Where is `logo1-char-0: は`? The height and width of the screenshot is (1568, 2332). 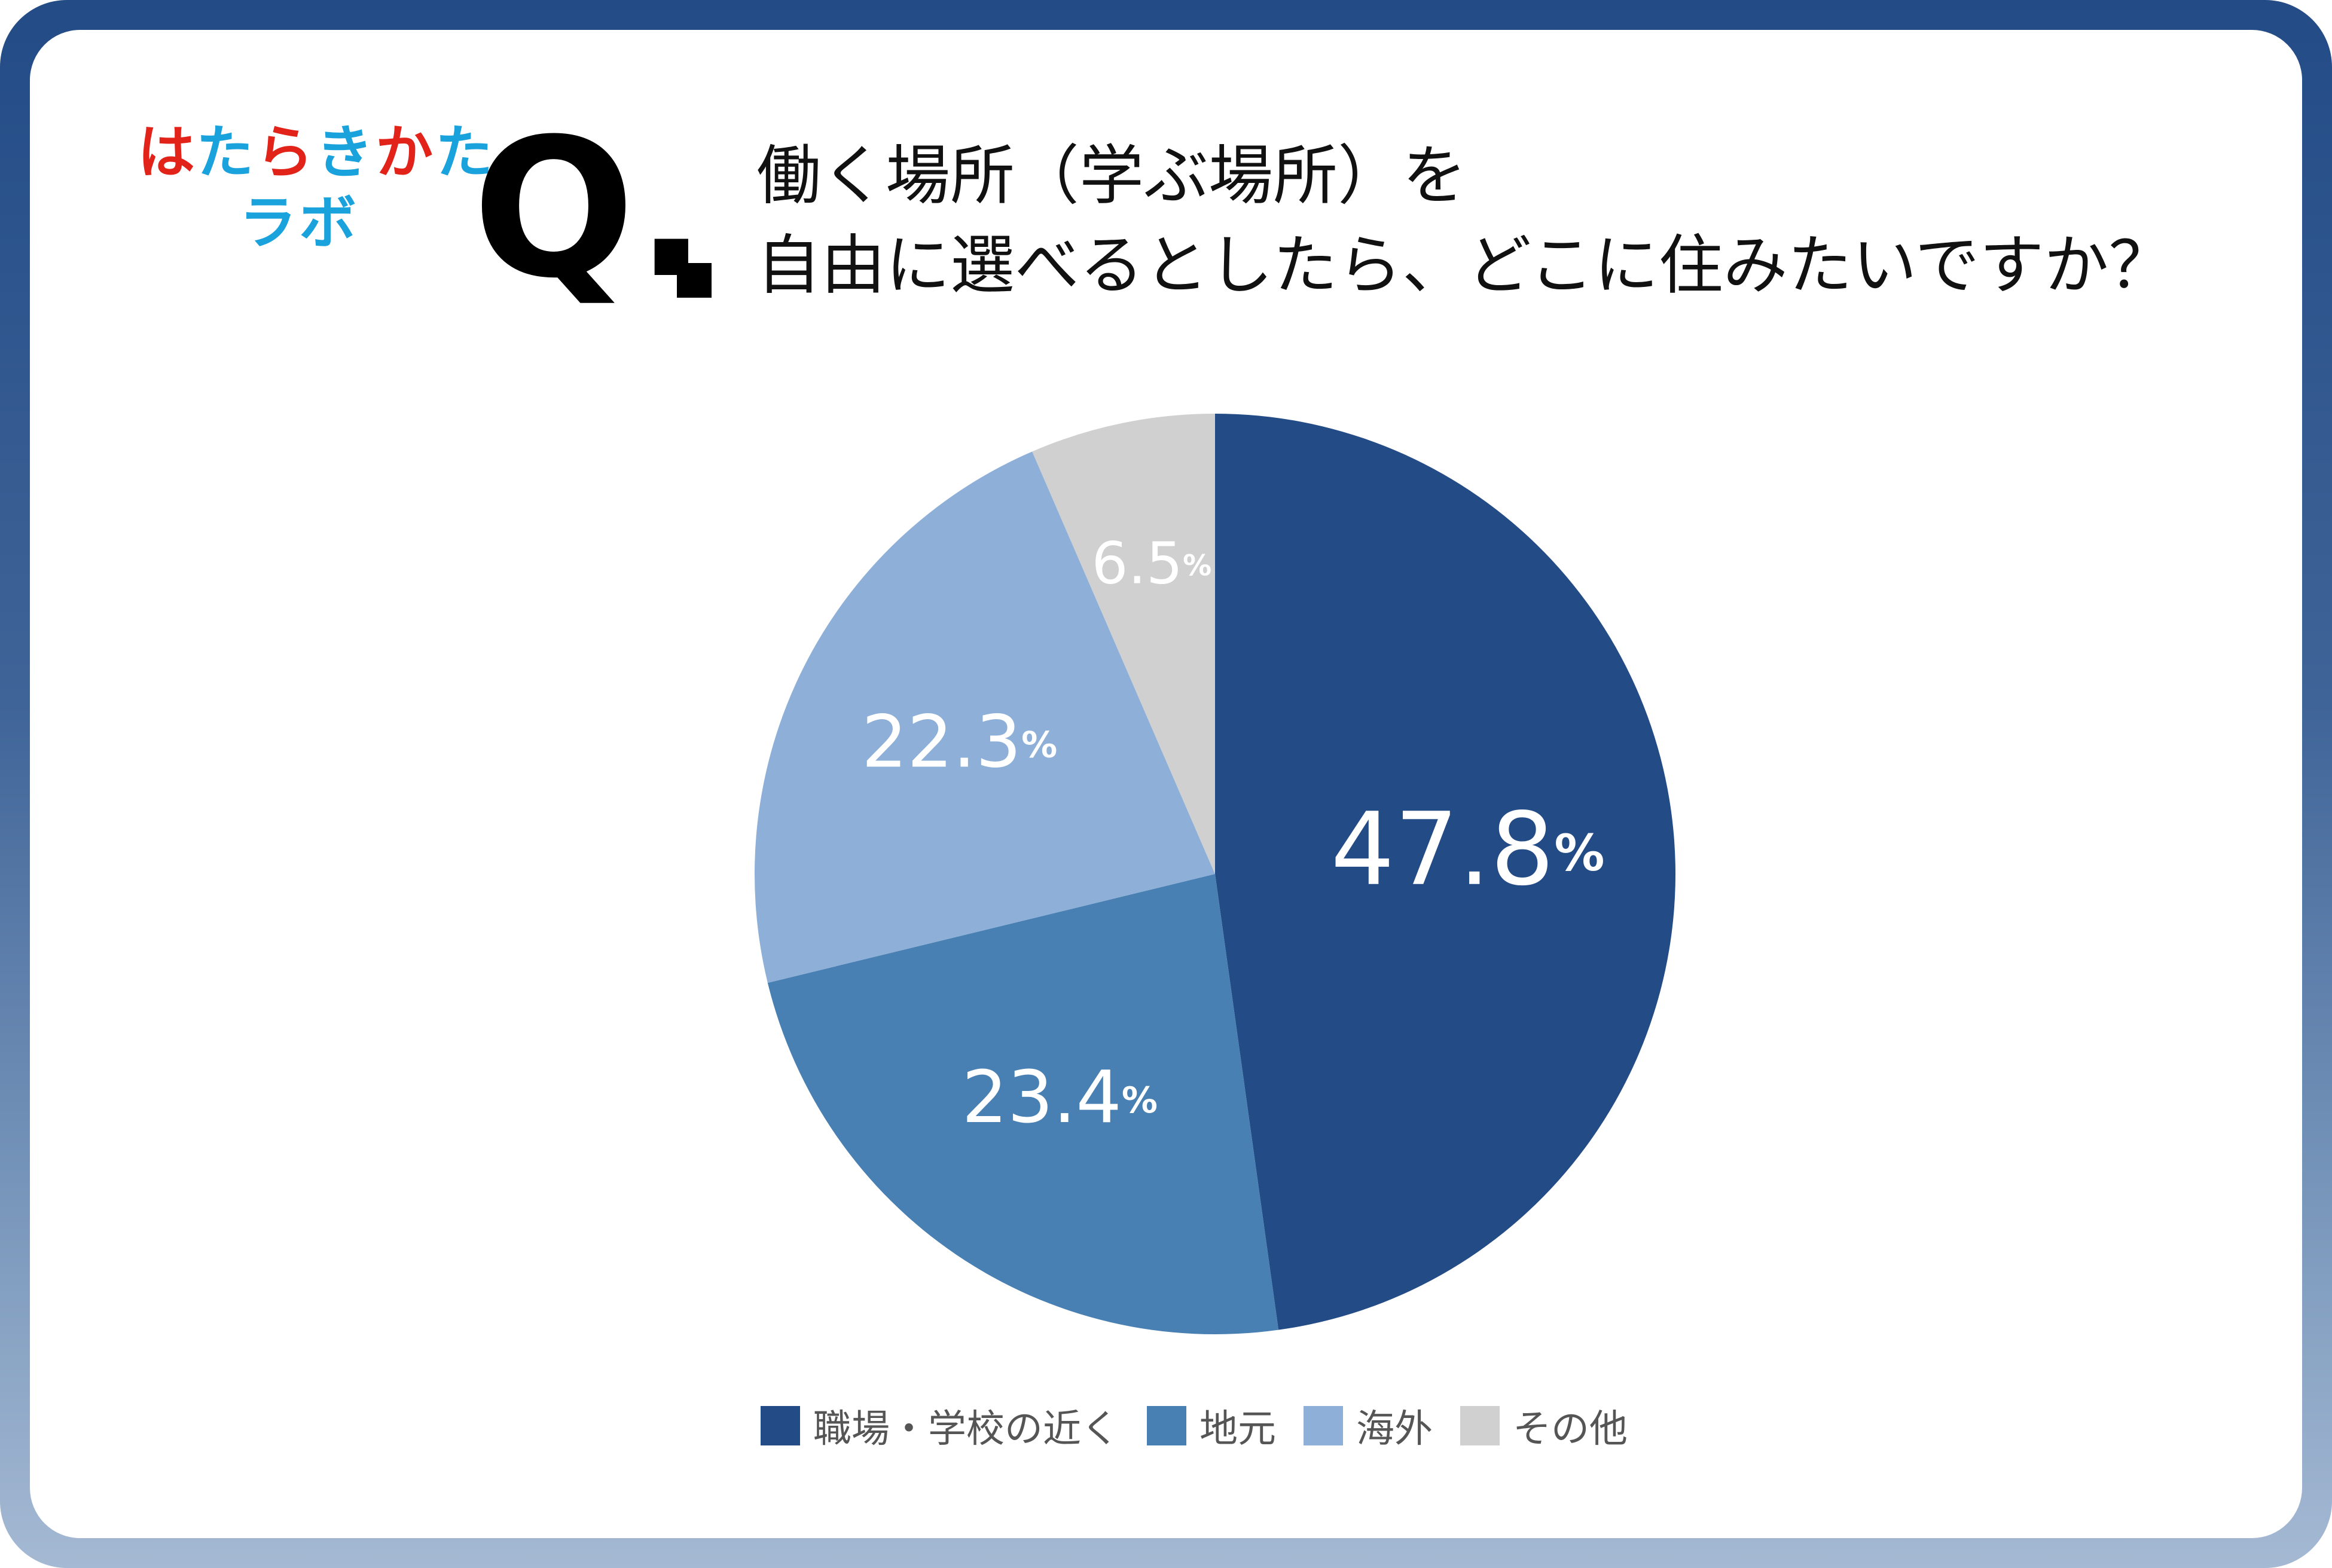 logo1-char-0: は is located at coordinates (167, 152).